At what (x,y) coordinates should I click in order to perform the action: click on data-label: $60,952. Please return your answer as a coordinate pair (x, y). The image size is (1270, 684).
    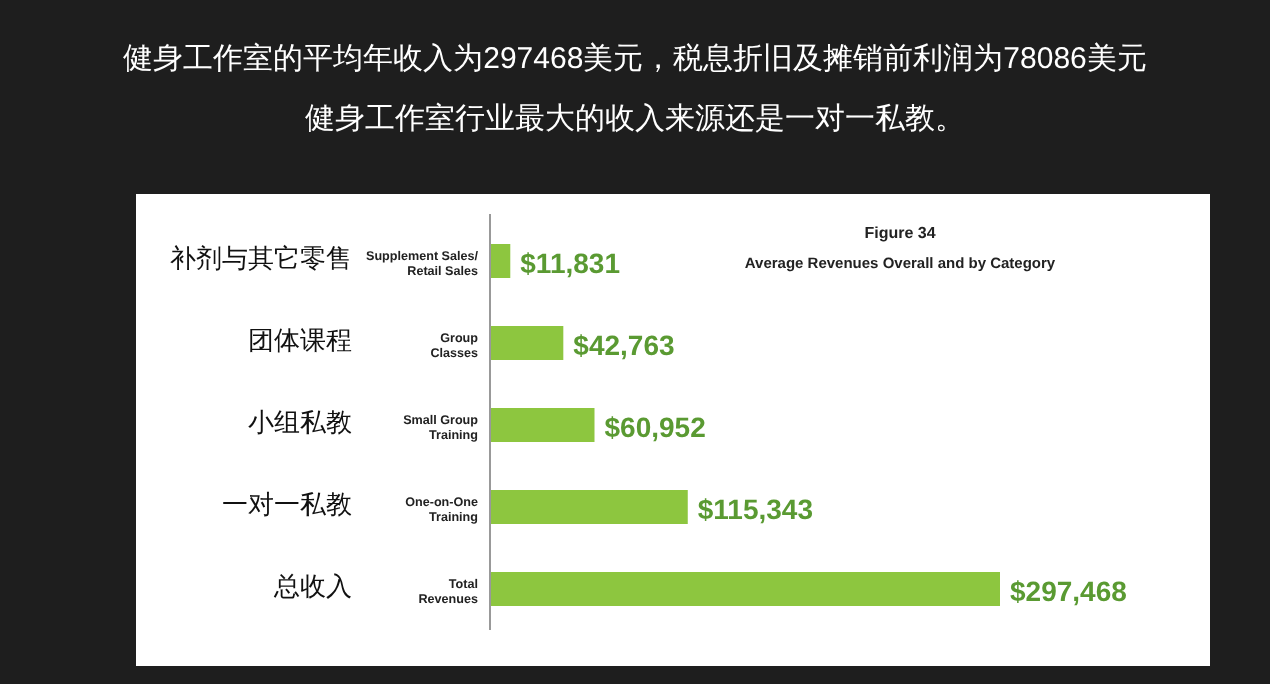
    Looking at the image, I should click on (655, 427).